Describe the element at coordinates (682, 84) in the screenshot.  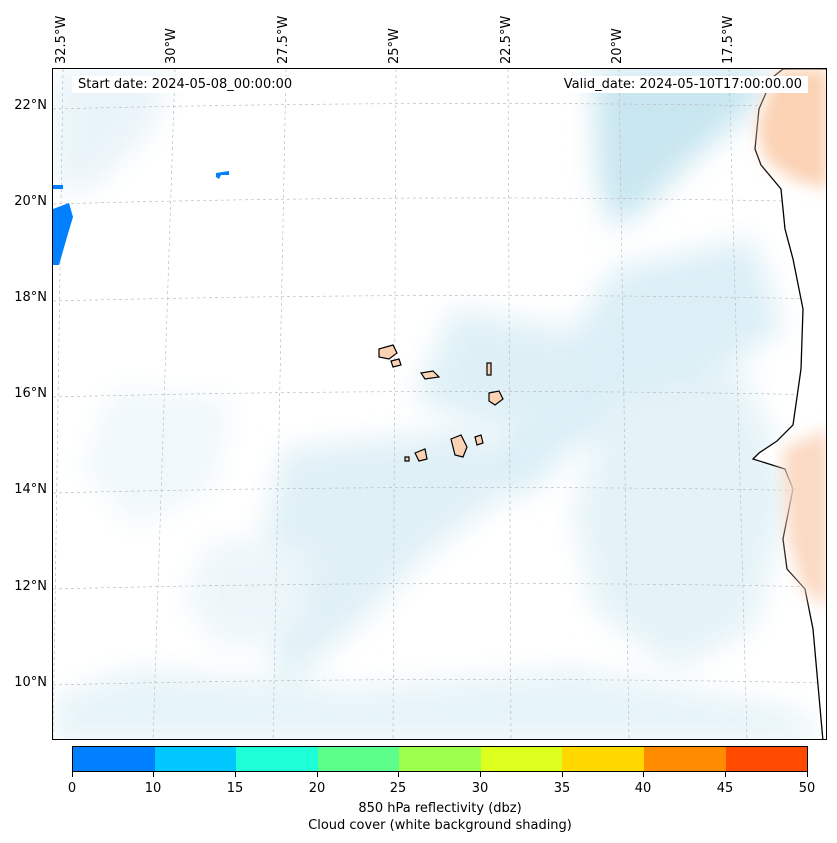
I see `valid-date-label: Valid_date: 2024-05-10T17:00:00.00` at that location.